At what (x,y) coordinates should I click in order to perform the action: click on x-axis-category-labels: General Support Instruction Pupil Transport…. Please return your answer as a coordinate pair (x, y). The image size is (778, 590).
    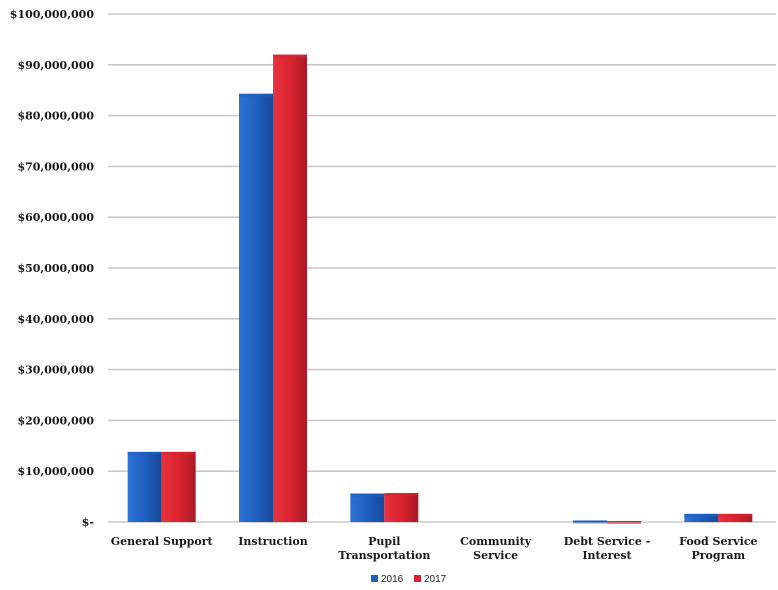
    Looking at the image, I should click on (434, 548).